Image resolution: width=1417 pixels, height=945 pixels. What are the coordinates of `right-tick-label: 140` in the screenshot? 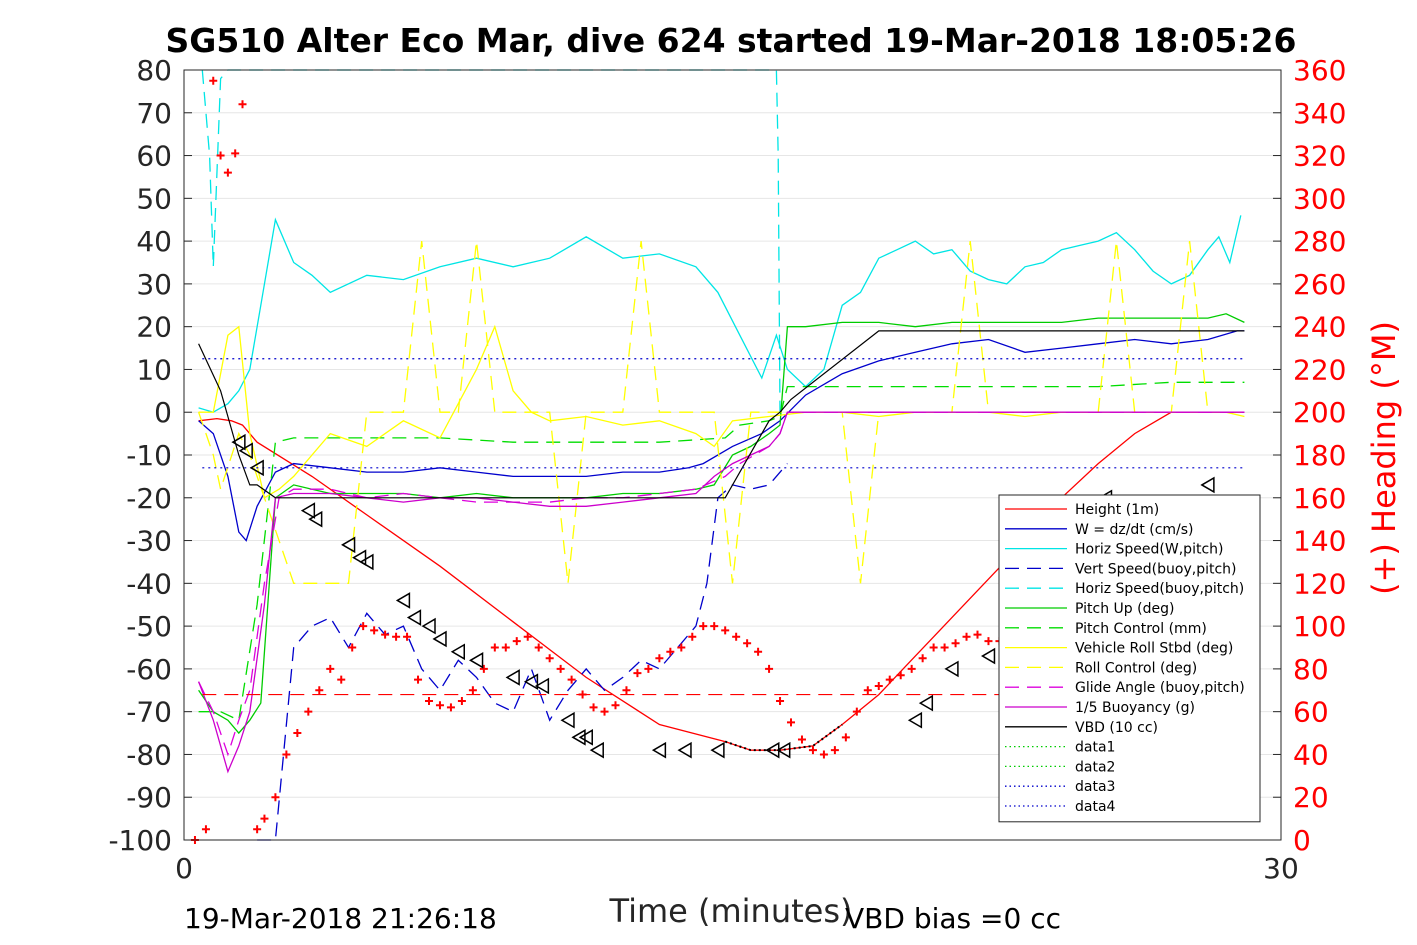 It's located at (1319, 541).